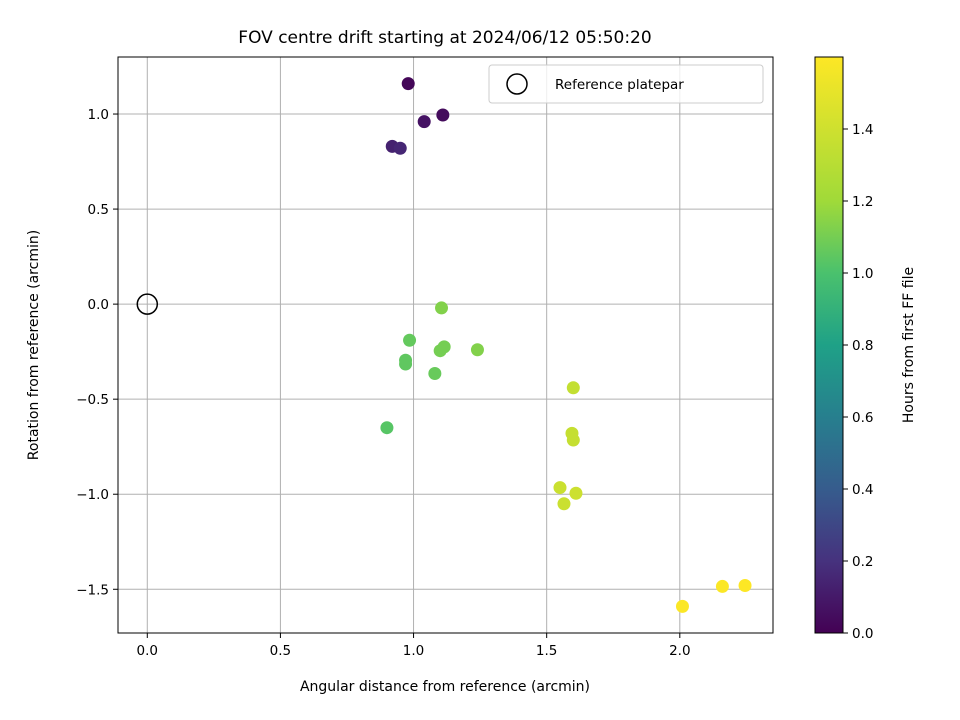 This screenshot has width=960, height=720. What do you see at coordinates (92, 400) in the screenshot?
I see `y-tick-label: −0.5` at bounding box center [92, 400].